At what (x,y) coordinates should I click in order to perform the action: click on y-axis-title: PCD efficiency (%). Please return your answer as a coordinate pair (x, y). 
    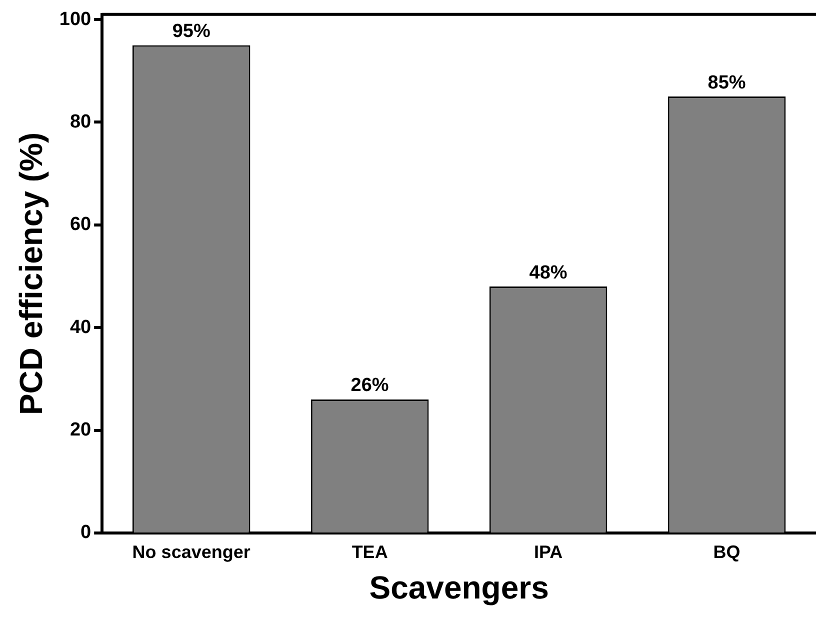
    Looking at the image, I should click on (31, 274).